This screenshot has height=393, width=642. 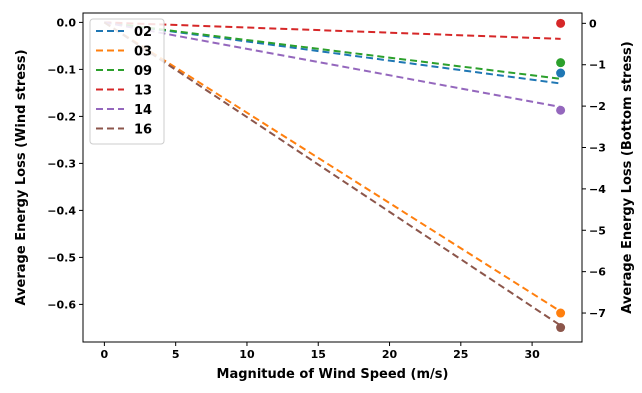 I want to click on y-right-tick-label: −6, so click(x=597, y=272).